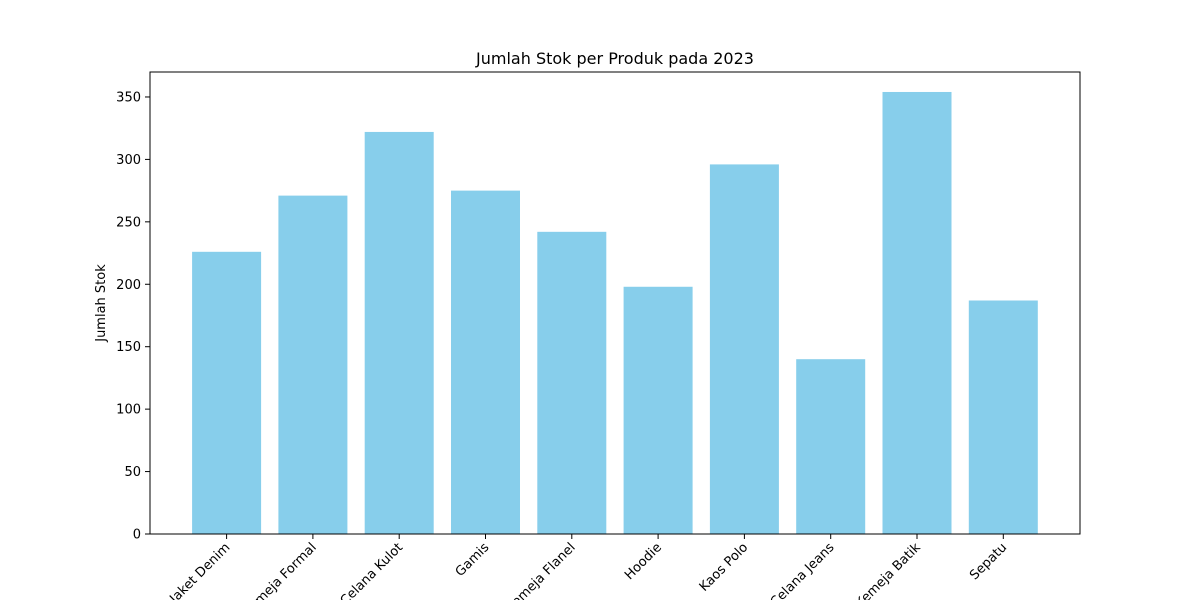 The width and height of the screenshot is (1200, 600). Describe the element at coordinates (128, 160) in the screenshot. I see `y-tick-label-300: 300` at that location.